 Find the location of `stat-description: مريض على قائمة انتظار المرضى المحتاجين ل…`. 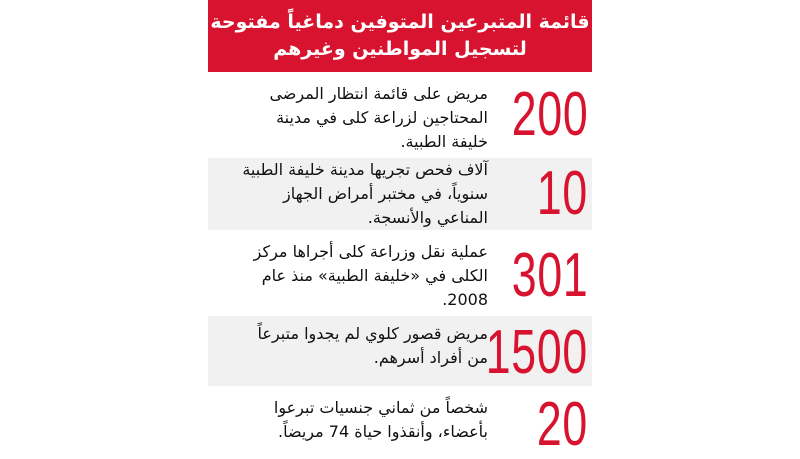

stat-description: مريض على قائمة انتظار المرضى المحتاجين ل… is located at coordinates (353, 118).